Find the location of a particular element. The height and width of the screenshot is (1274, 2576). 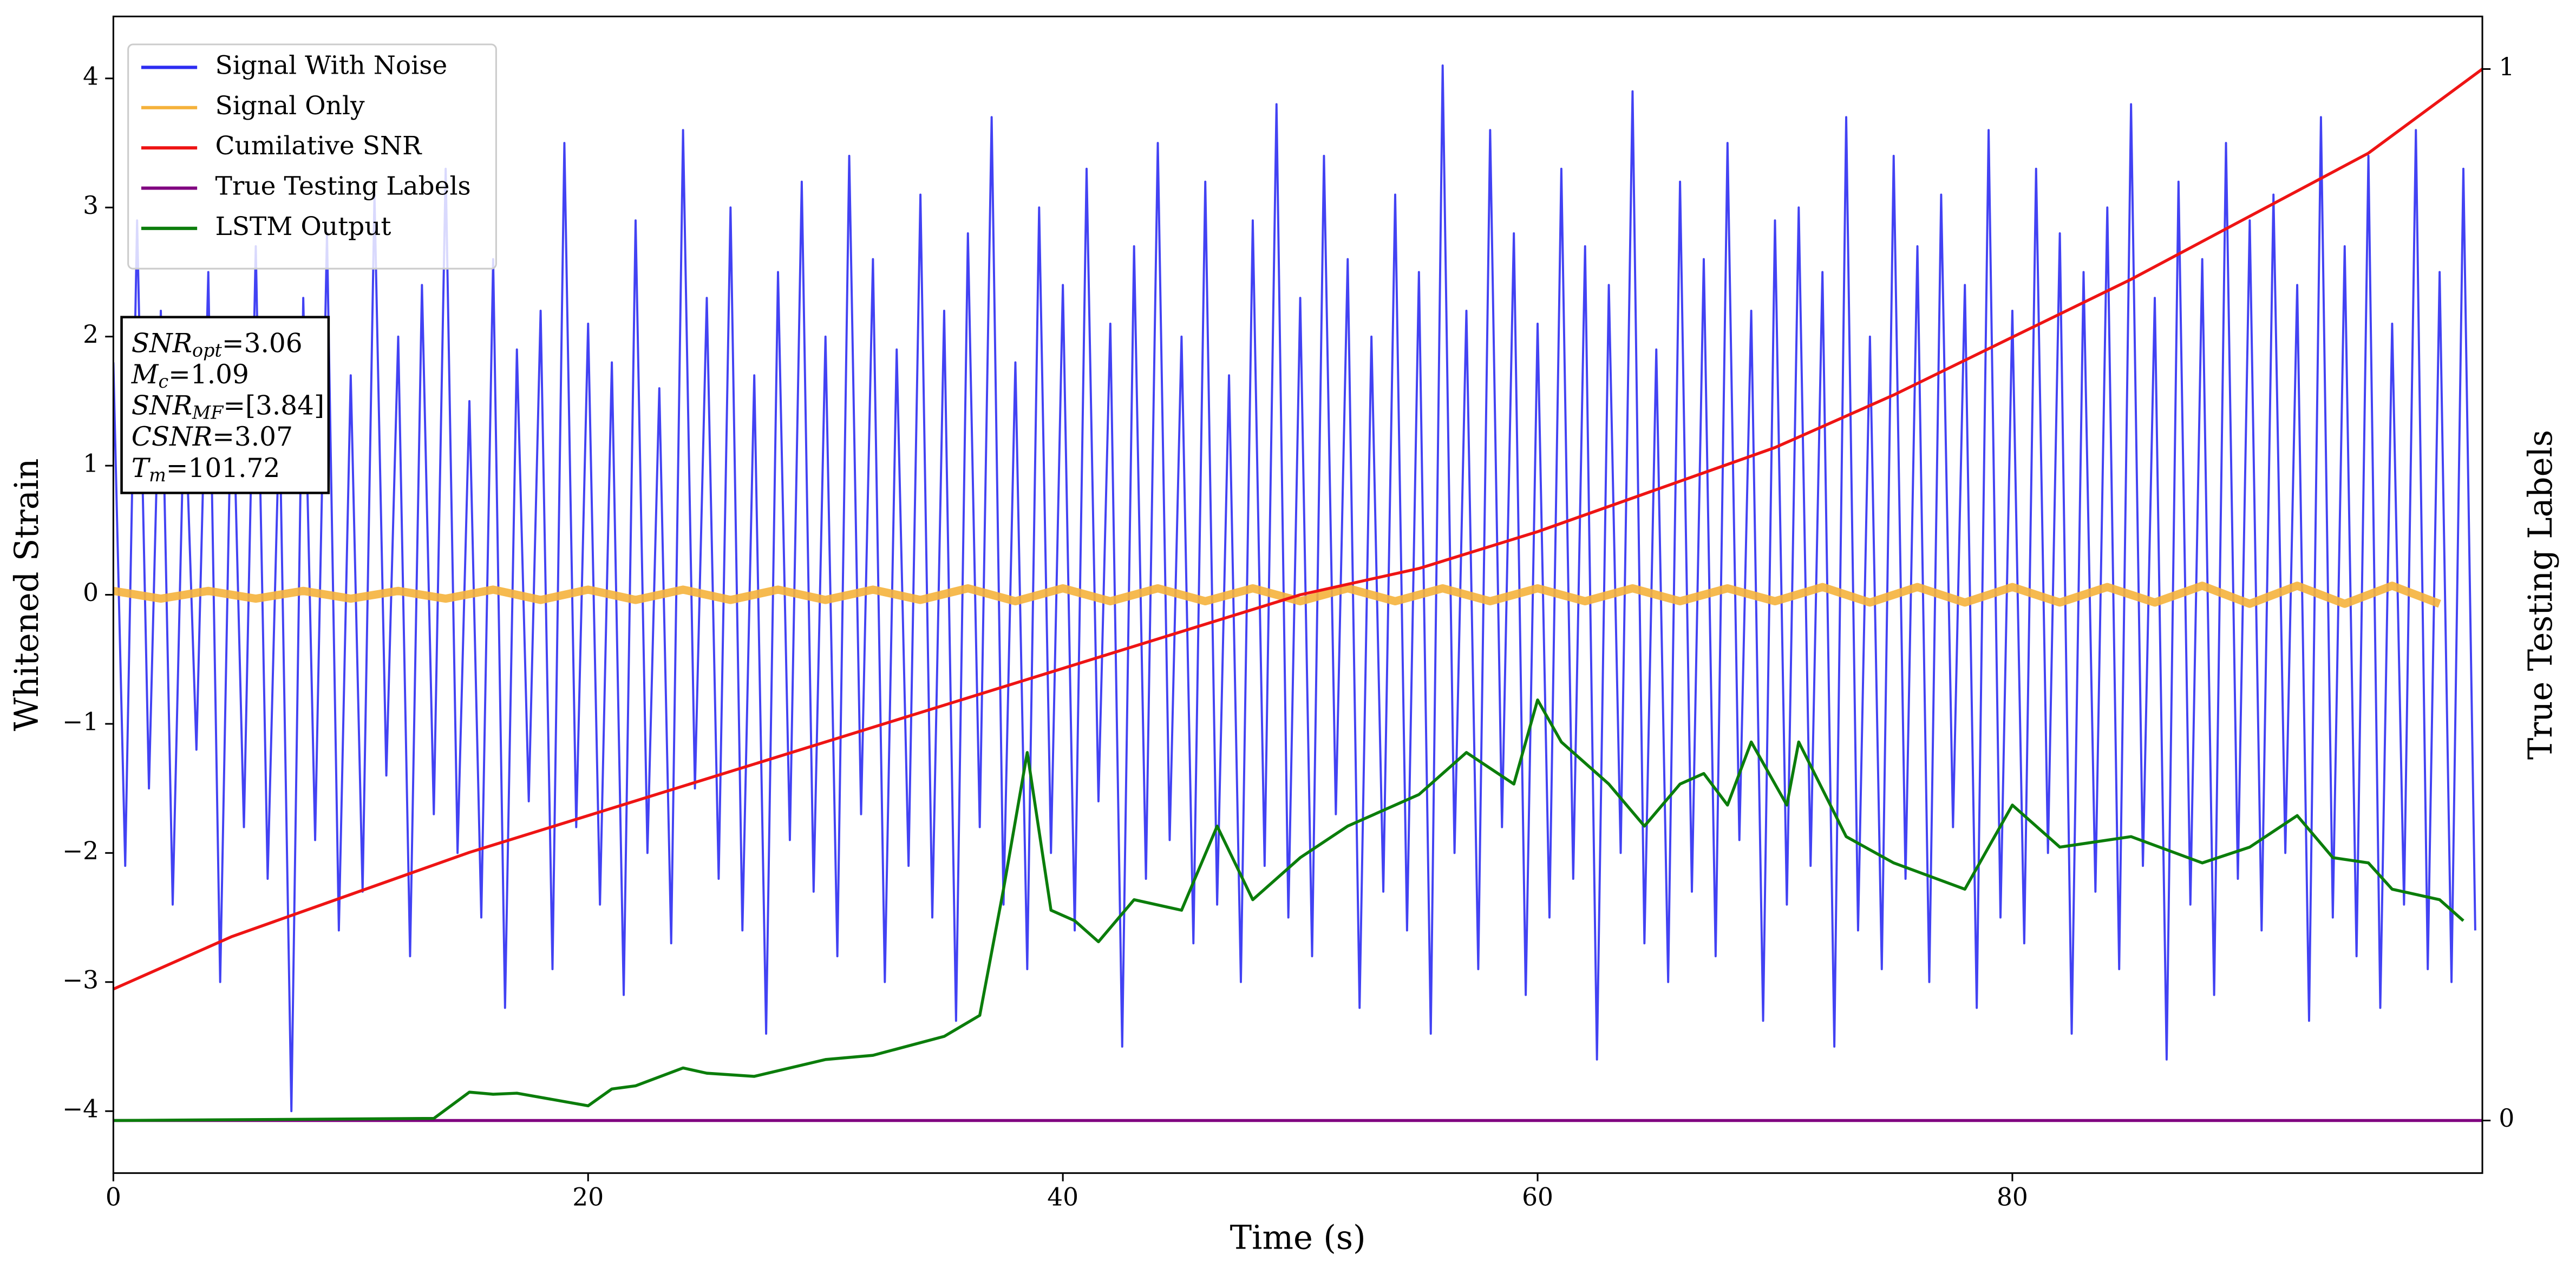

annotation-line: SNRopt=3.06 is located at coordinates (217, 344).